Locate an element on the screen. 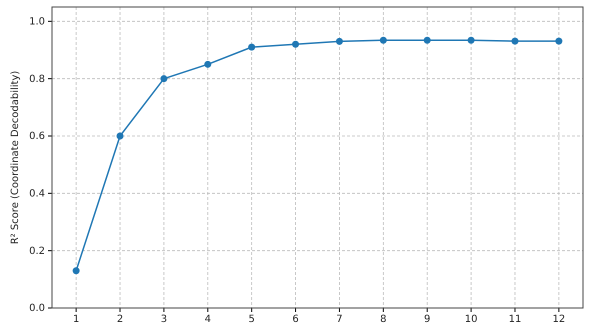  y-tick-label: 0.6 is located at coordinates (37, 136).